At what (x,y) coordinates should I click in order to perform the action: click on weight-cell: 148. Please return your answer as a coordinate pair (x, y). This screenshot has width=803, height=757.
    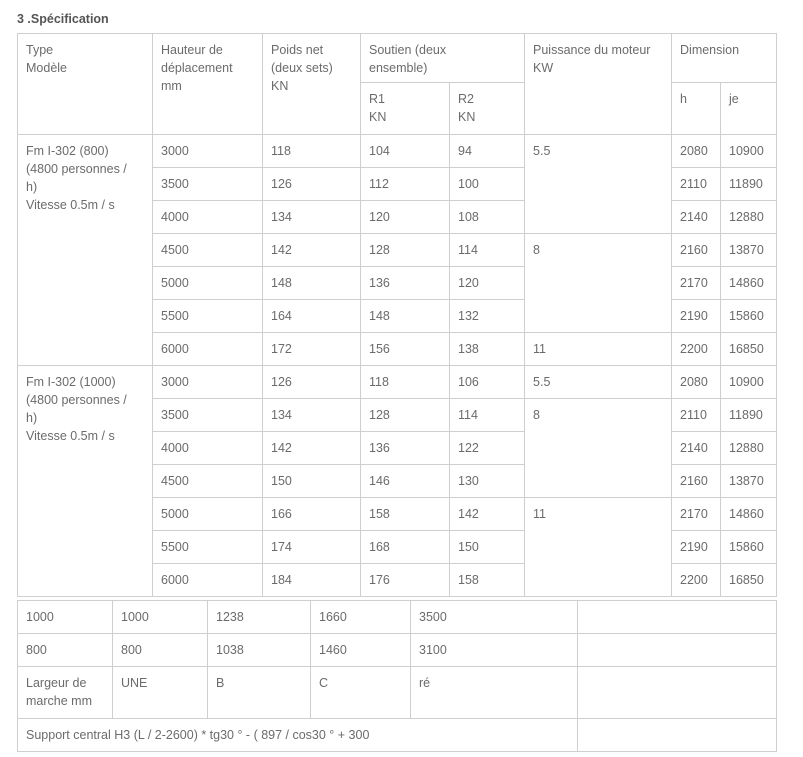
    Looking at the image, I should click on (311, 283).